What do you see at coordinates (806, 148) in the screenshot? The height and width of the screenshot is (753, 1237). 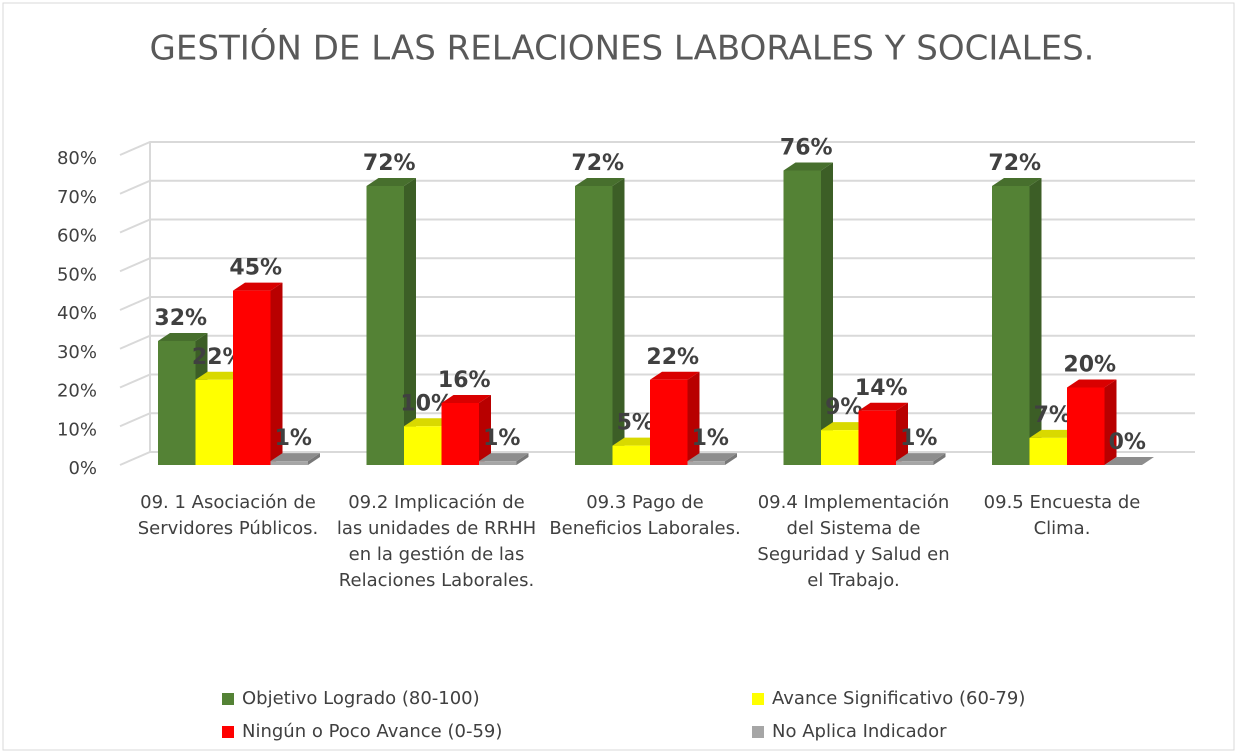 I see `data-label: 76%` at bounding box center [806, 148].